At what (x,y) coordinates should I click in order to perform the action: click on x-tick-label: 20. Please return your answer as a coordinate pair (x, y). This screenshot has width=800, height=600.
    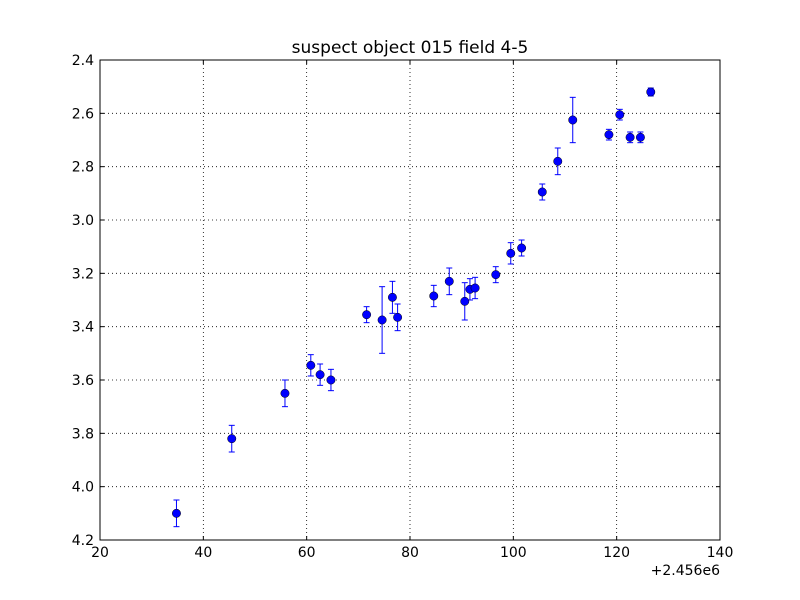
    Looking at the image, I should click on (100, 553).